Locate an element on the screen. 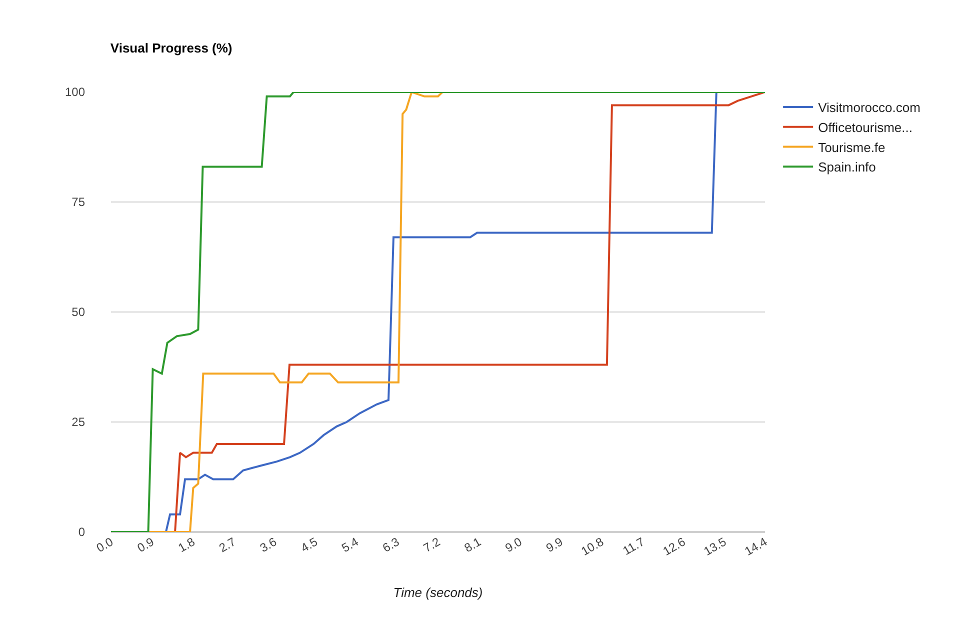 The width and height of the screenshot is (960, 640). x-axis-title: Time (seconds) is located at coordinates (438, 592).